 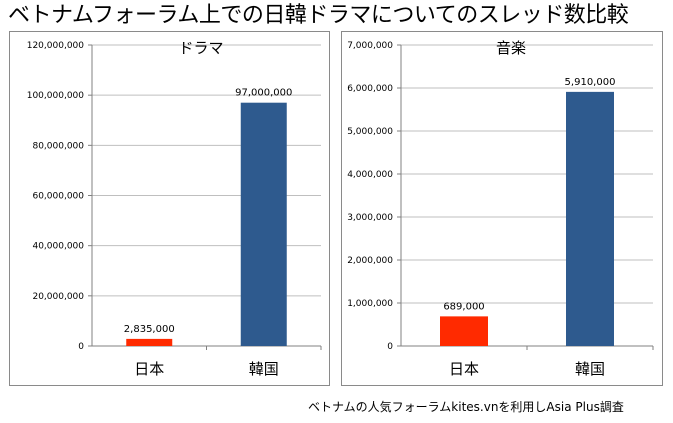 What do you see at coordinates (370, 175) in the screenshot?
I see `y-tick-label: 4,000,000` at bounding box center [370, 175].